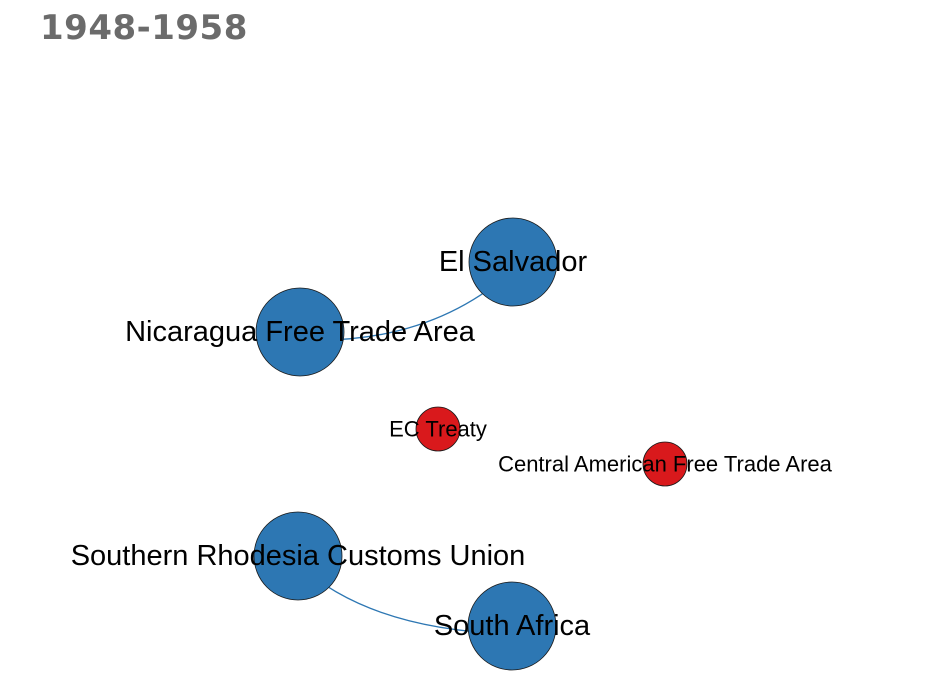 This screenshot has width=946, height=685. Describe the element at coordinates (144, 28) in the screenshot. I see `period-title: 1948-1958` at that location.